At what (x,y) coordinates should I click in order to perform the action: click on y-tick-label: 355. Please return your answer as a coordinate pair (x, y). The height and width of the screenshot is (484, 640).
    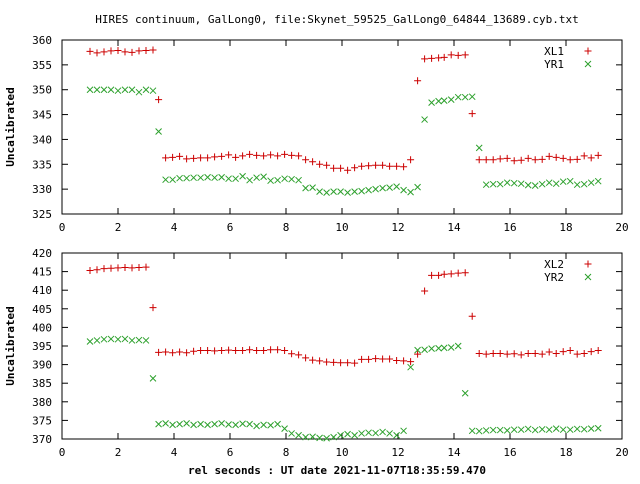
    Looking at the image, I should click on (42, 65).